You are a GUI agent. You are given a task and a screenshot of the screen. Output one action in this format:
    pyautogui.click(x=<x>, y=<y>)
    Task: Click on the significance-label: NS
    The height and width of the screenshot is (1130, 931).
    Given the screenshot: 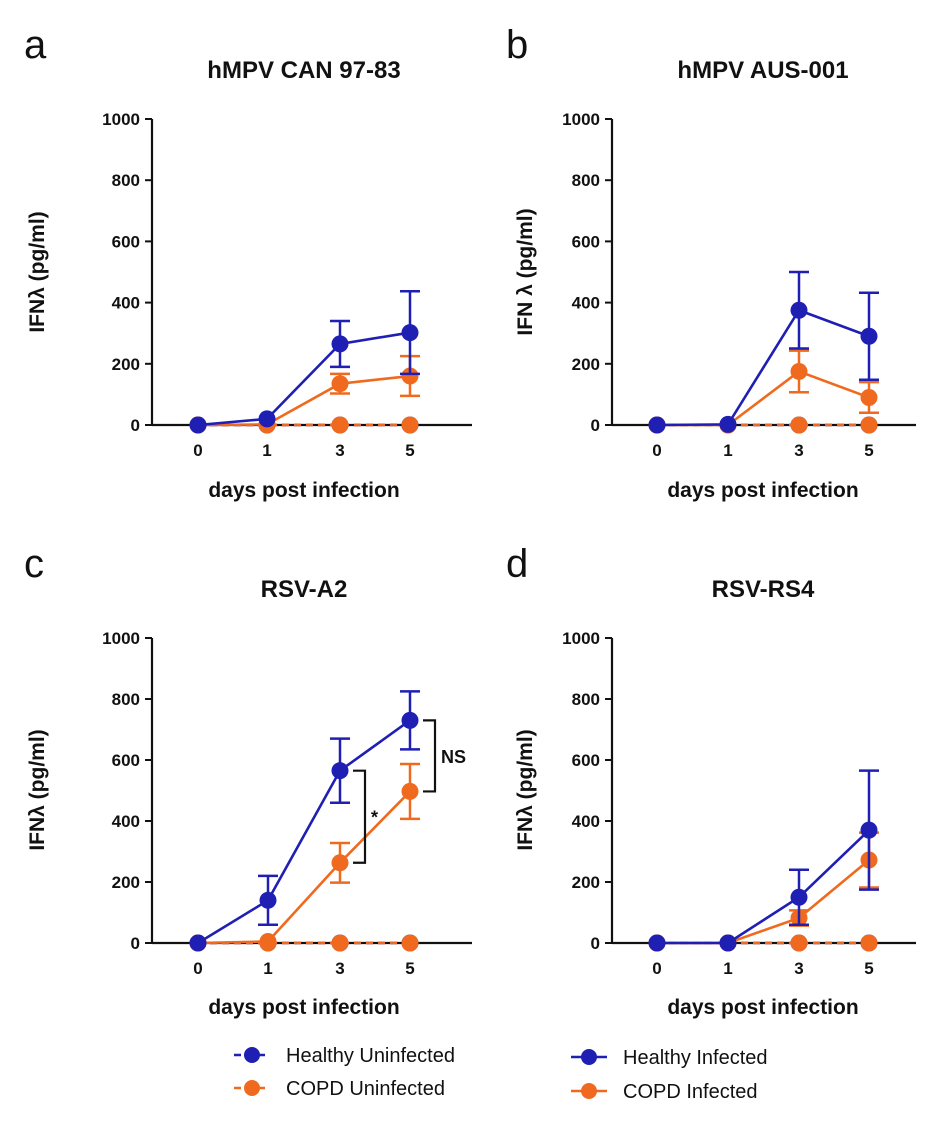 What is the action you would take?
    pyautogui.click(x=453, y=757)
    